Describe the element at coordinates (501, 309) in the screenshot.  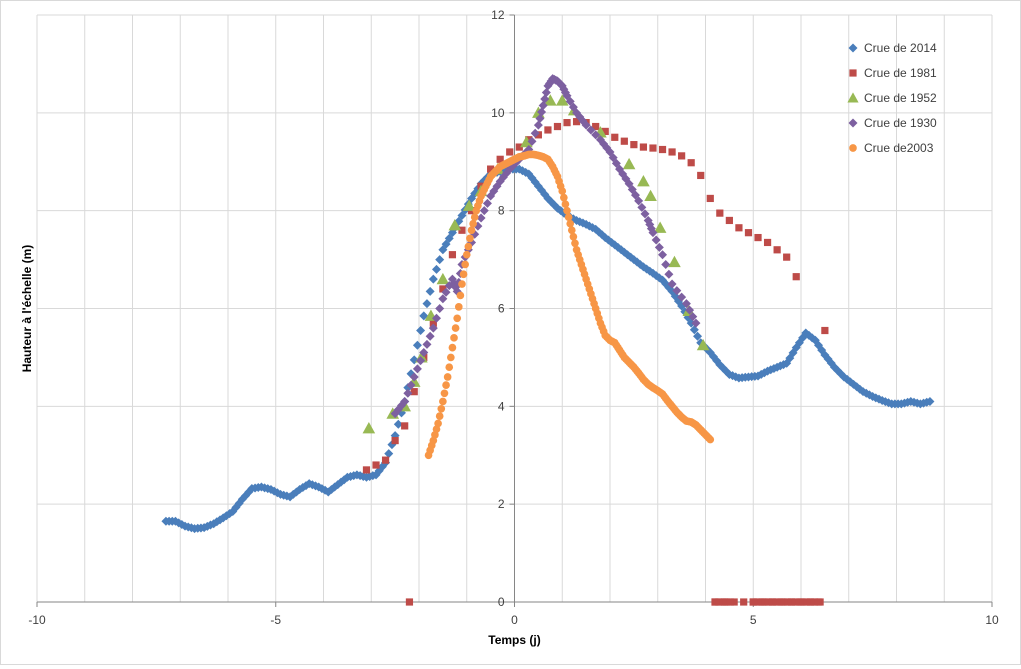
I see `y-tick-label: 6` at that location.